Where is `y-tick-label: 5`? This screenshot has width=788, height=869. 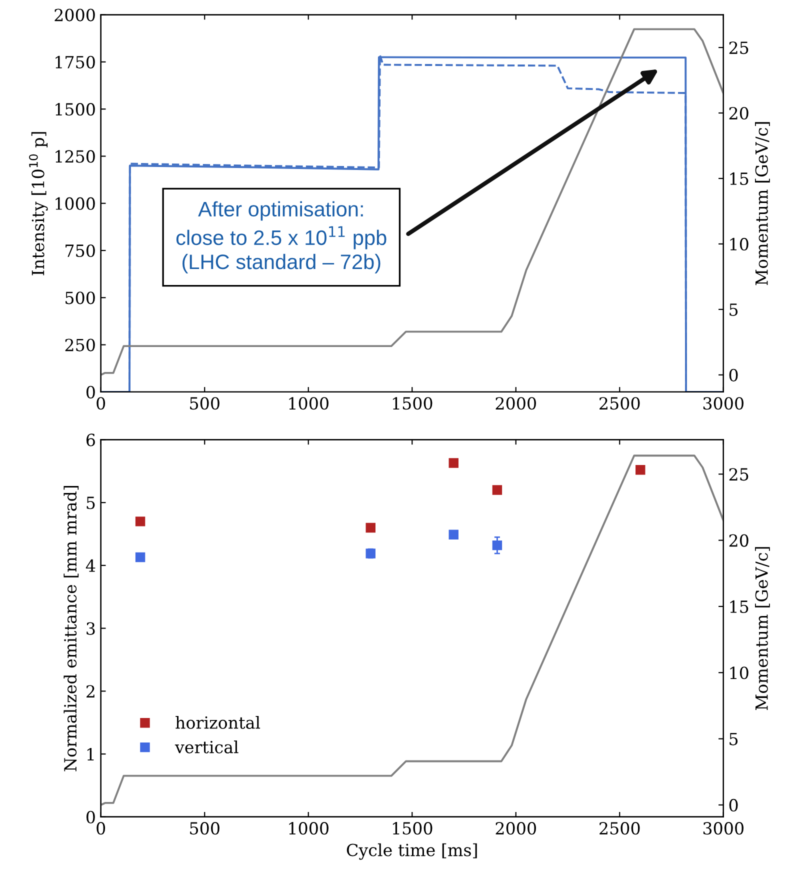
y-tick-label: 5 is located at coordinates (90, 503).